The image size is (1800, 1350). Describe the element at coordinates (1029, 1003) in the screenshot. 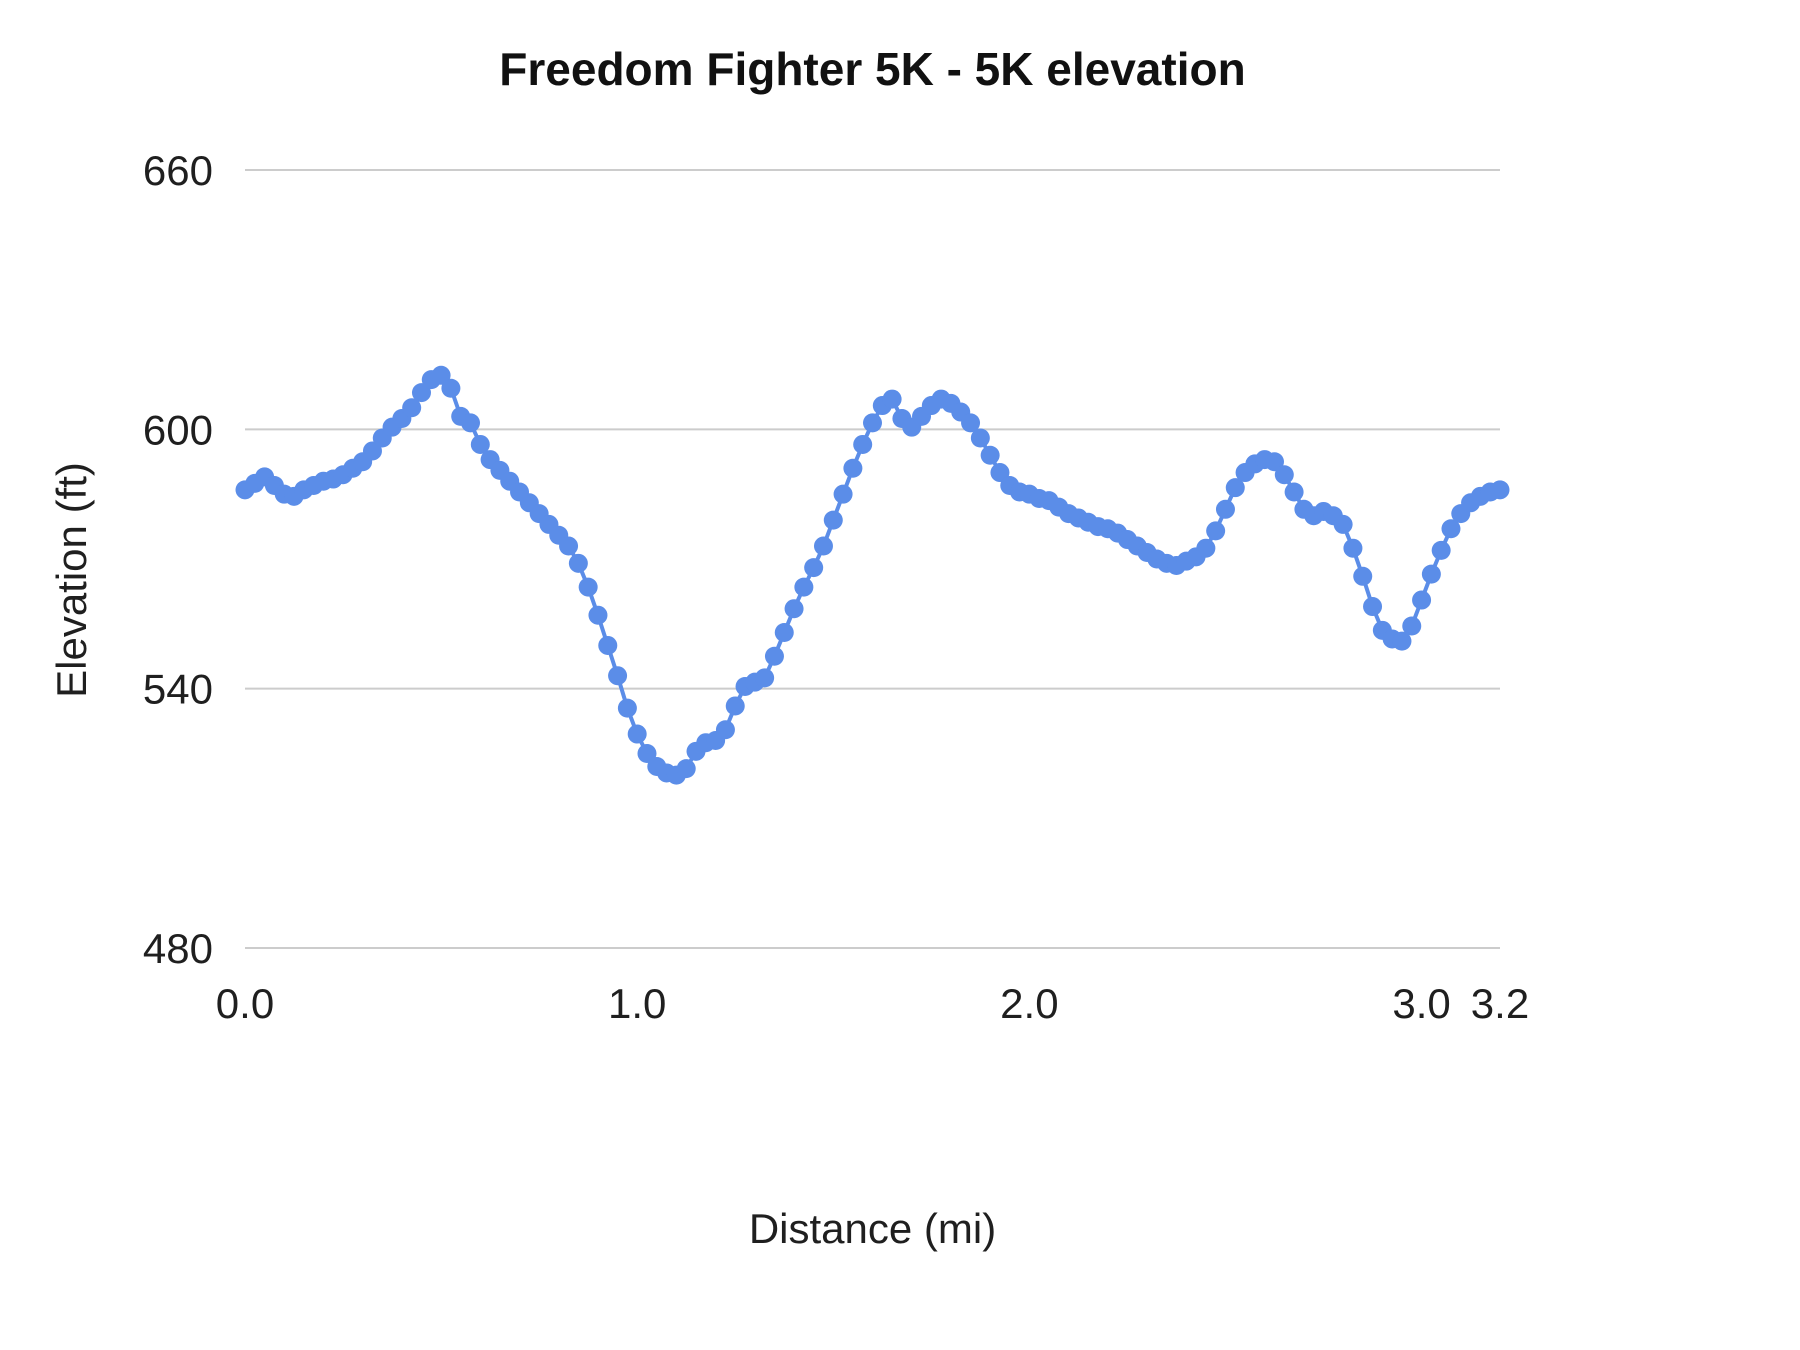

I see `x-tick-label: 2.0` at that location.